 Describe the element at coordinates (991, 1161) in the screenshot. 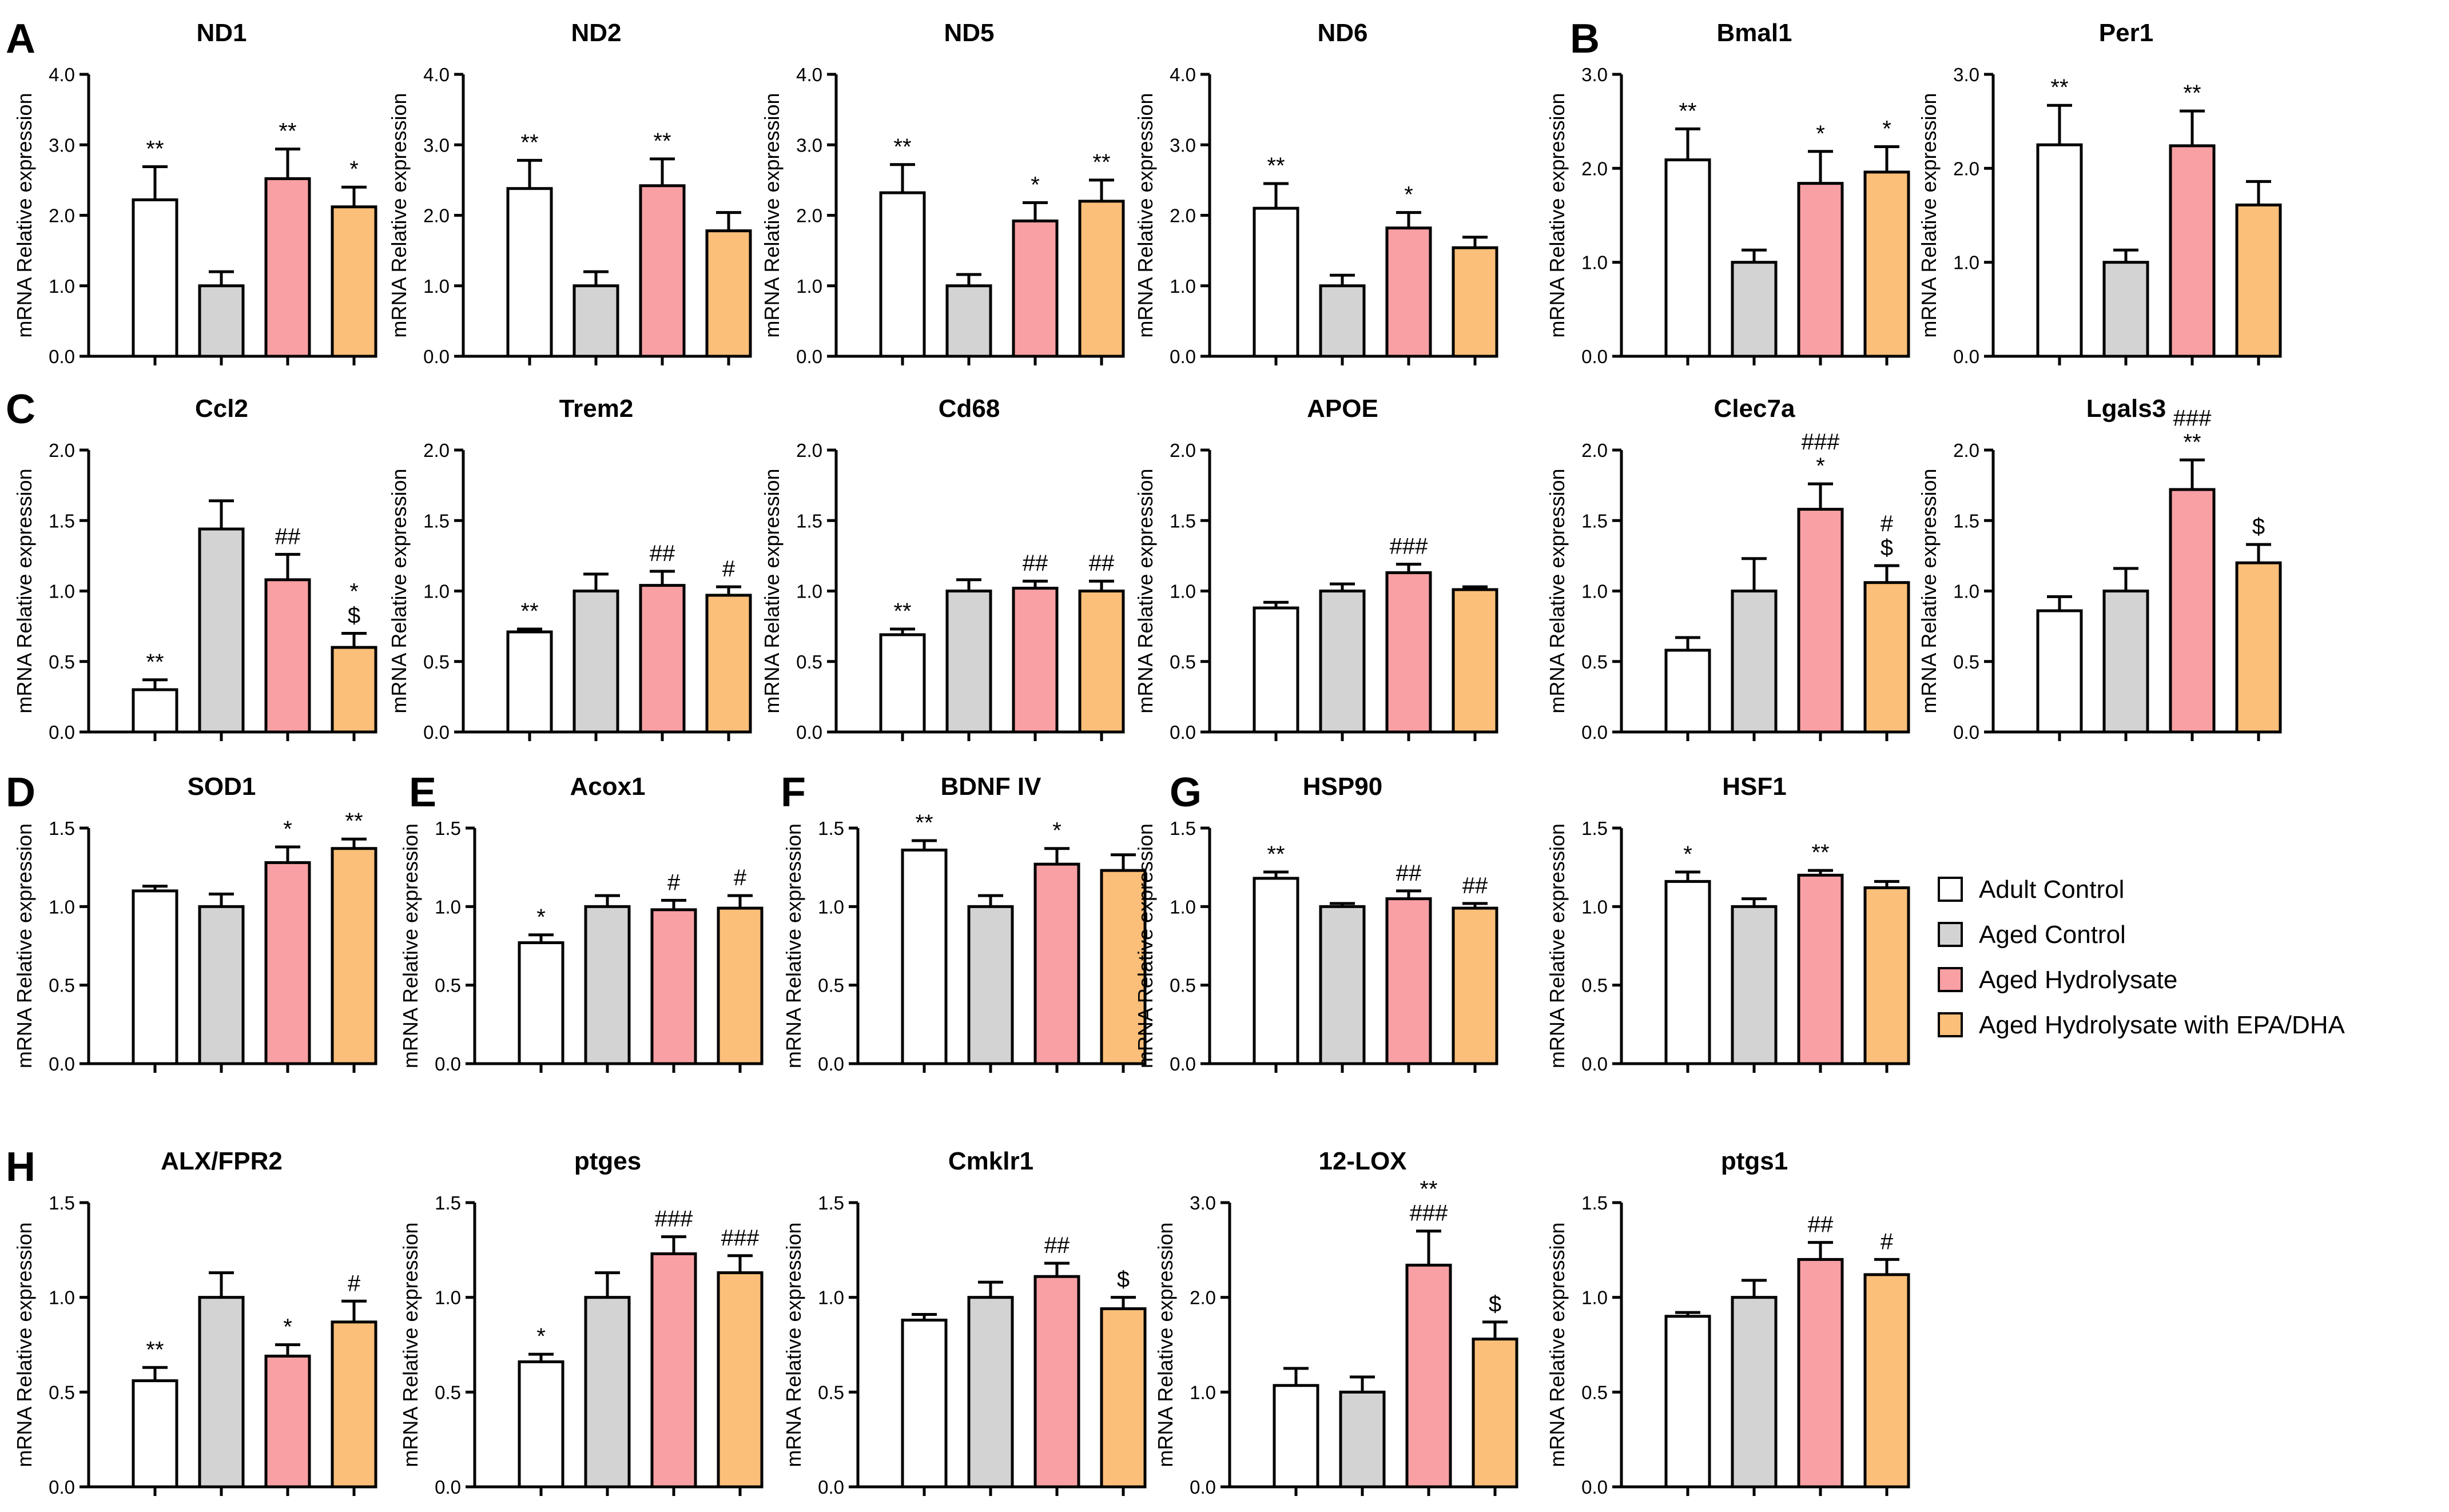

I see `chart-title: Cmklr1` at that location.